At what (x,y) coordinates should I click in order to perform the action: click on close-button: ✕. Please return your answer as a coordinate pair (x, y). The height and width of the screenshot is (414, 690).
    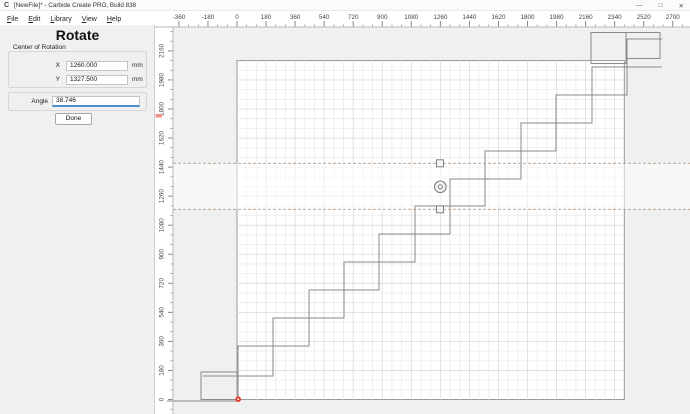
    Looking at the image, I should click on (681, 6).